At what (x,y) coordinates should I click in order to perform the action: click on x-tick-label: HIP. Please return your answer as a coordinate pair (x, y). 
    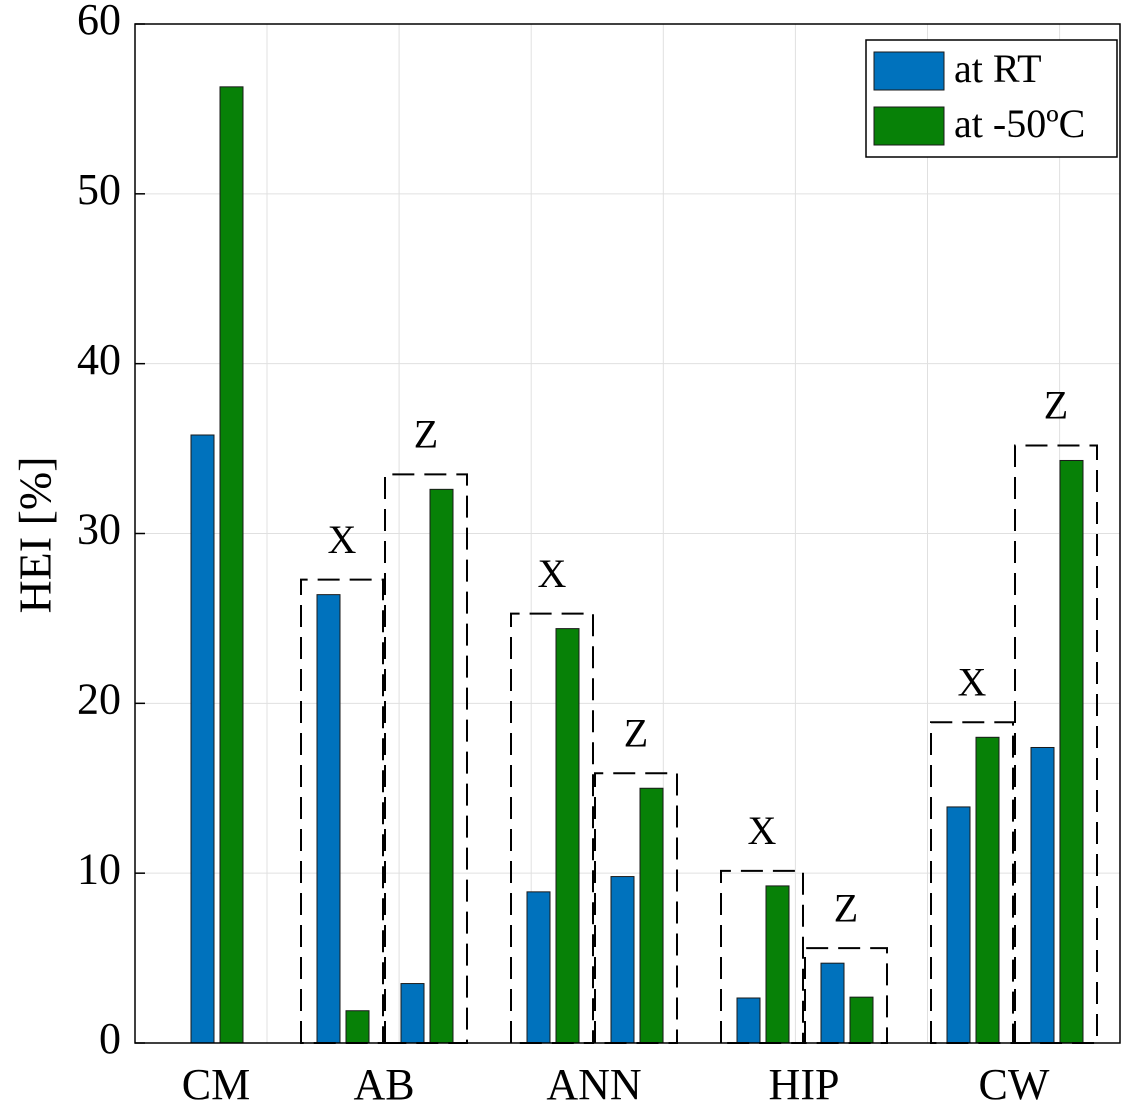
    Looking at the image, I should click on (804, 1084).